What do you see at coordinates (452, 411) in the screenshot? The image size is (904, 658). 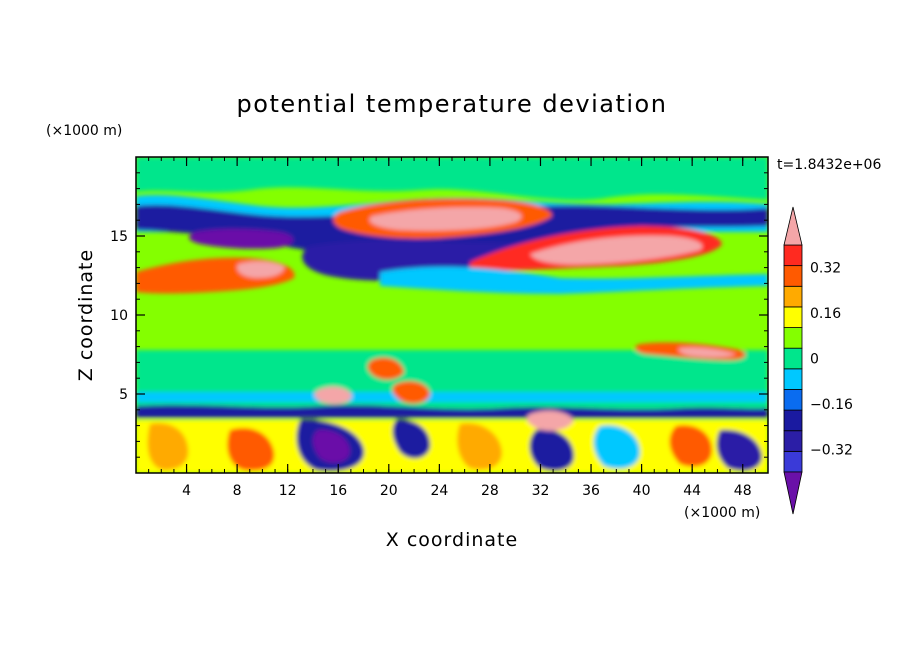 I see `region-low-blue-line` at bounding box center [452, 411].